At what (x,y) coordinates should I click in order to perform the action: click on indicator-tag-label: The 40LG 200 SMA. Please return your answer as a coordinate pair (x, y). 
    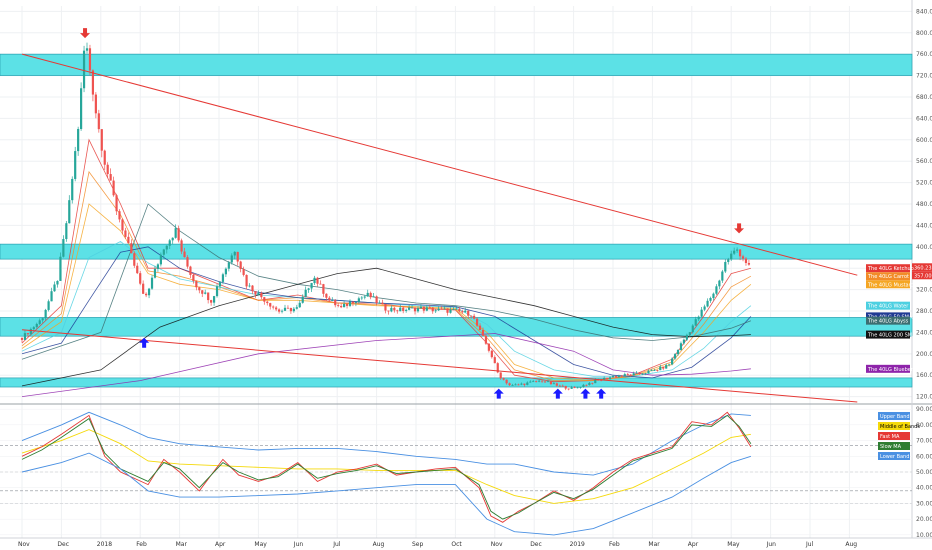
    Looking at the image, I should click on (891, 336).